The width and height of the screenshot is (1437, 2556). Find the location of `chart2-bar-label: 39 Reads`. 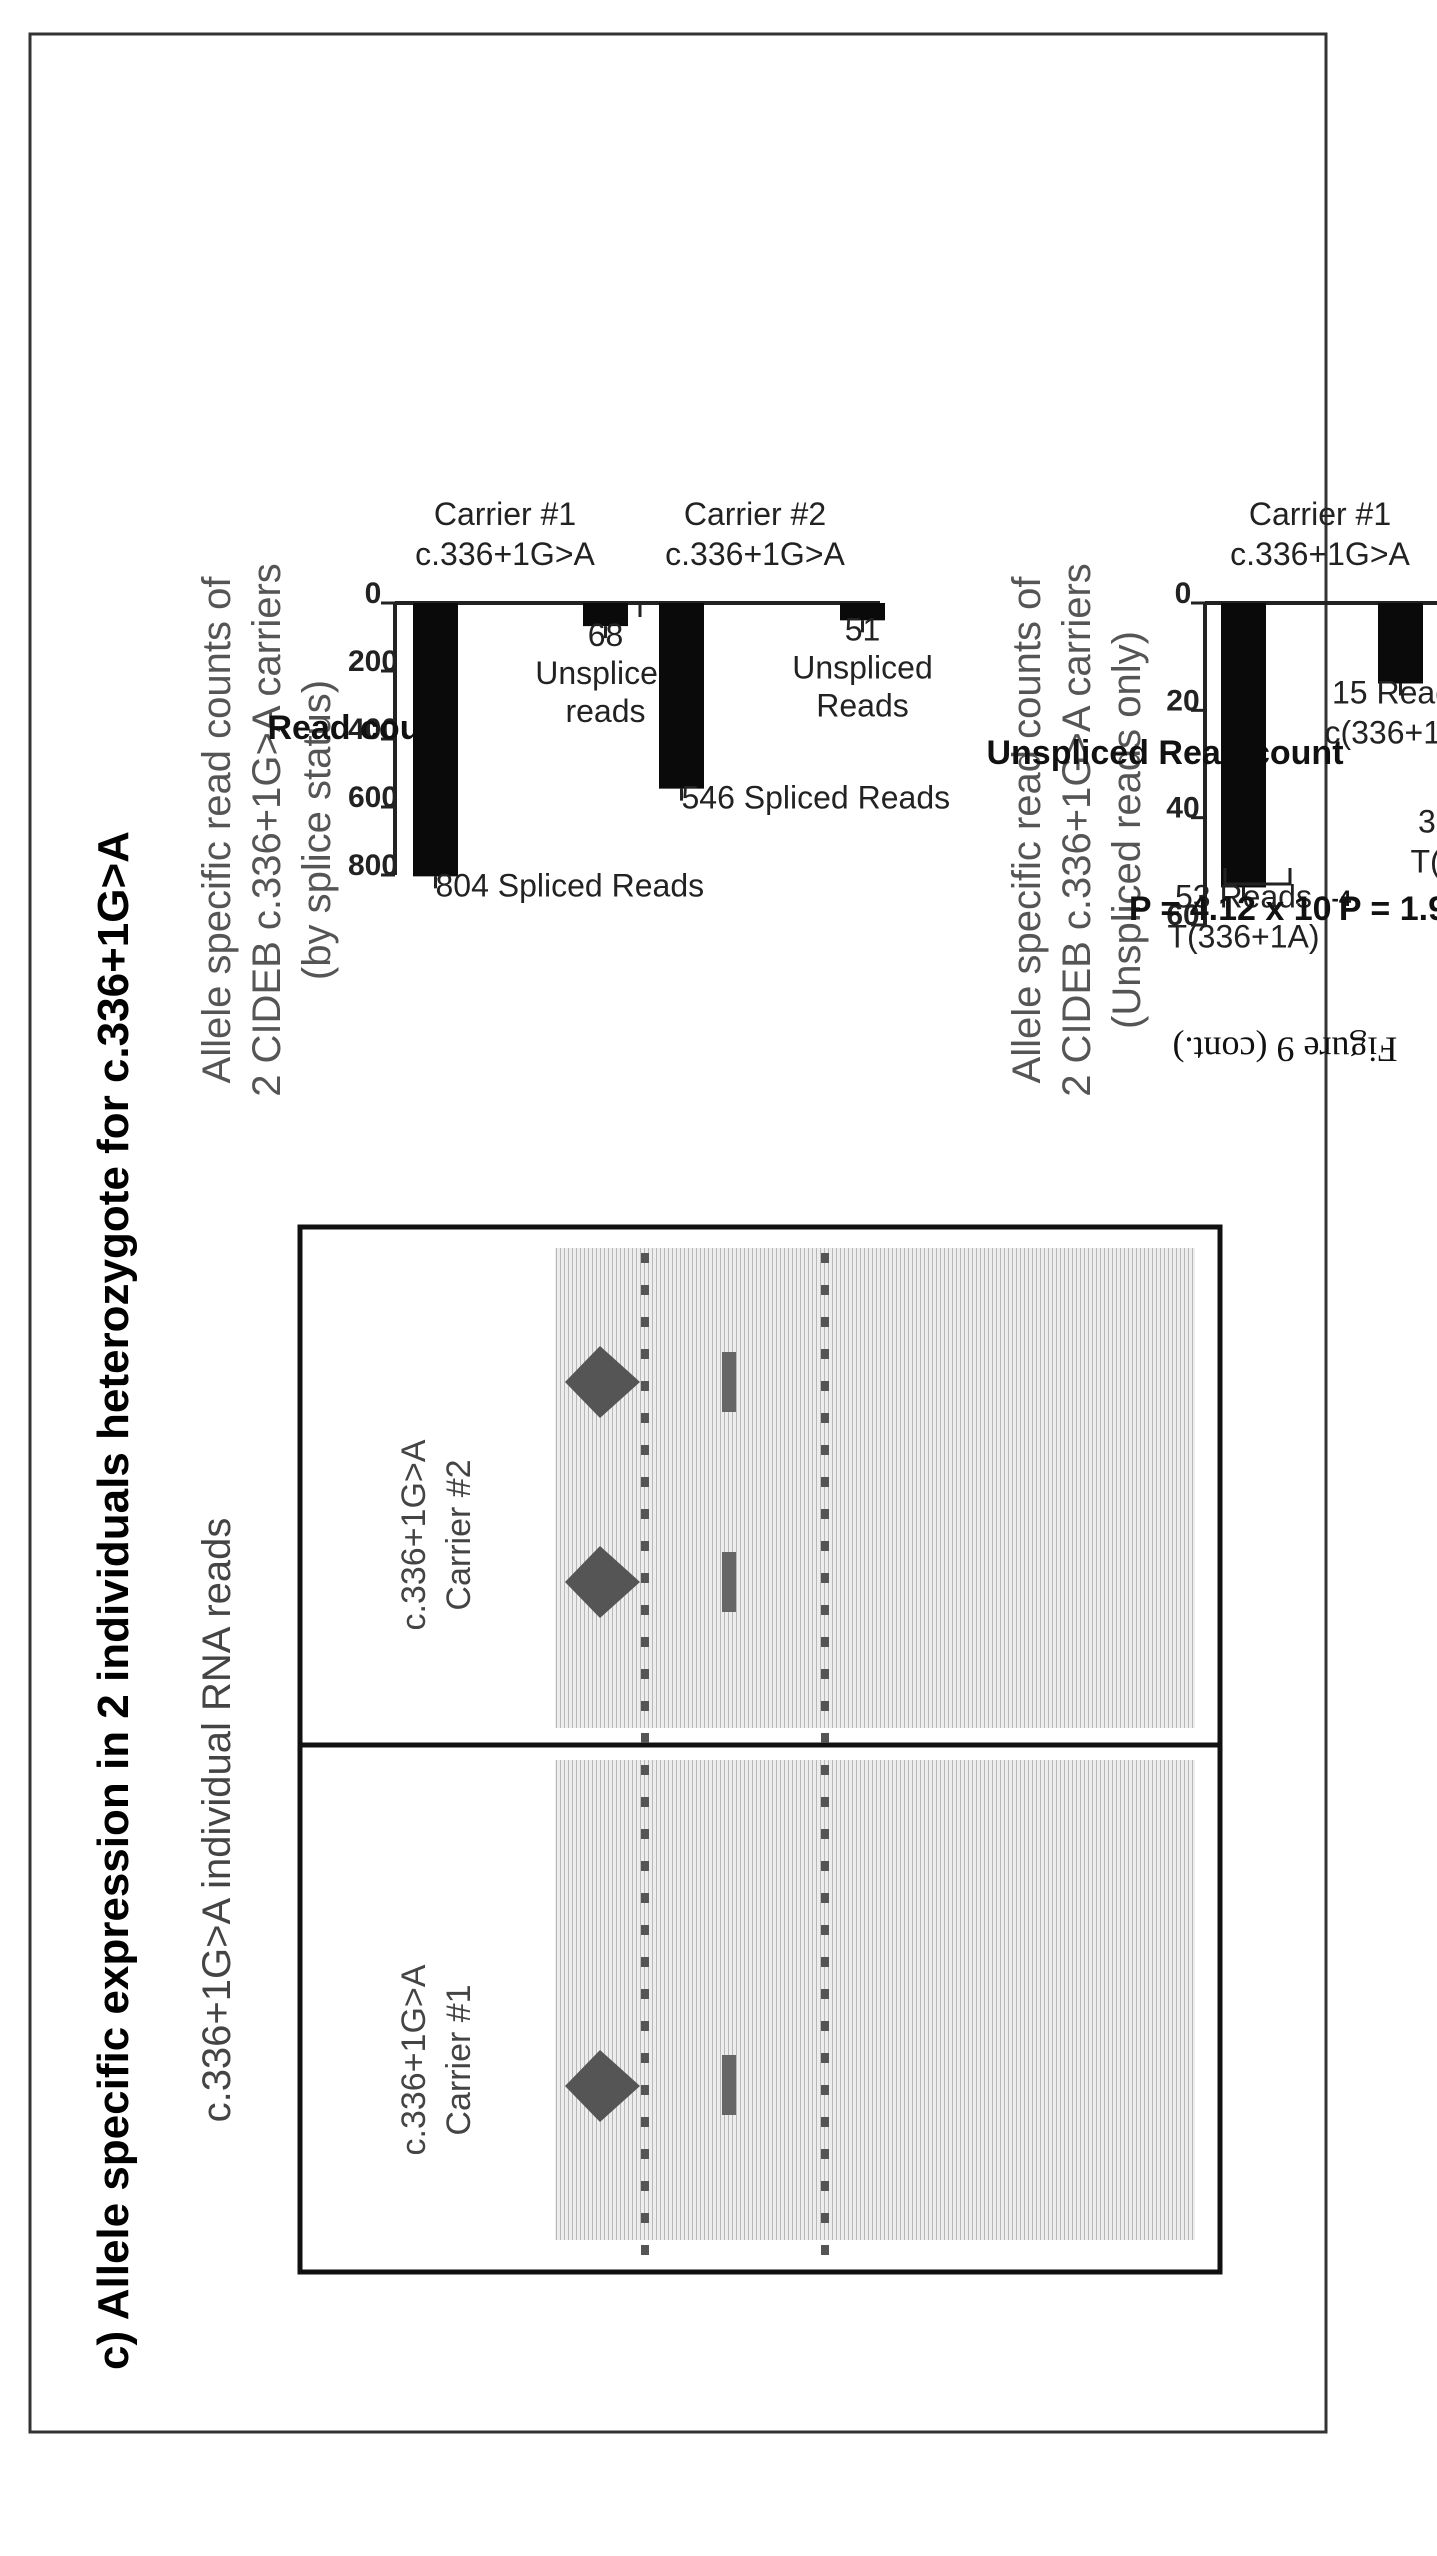

chart2-bar-label: 39 Reads is located at coordinates (1427, 821).